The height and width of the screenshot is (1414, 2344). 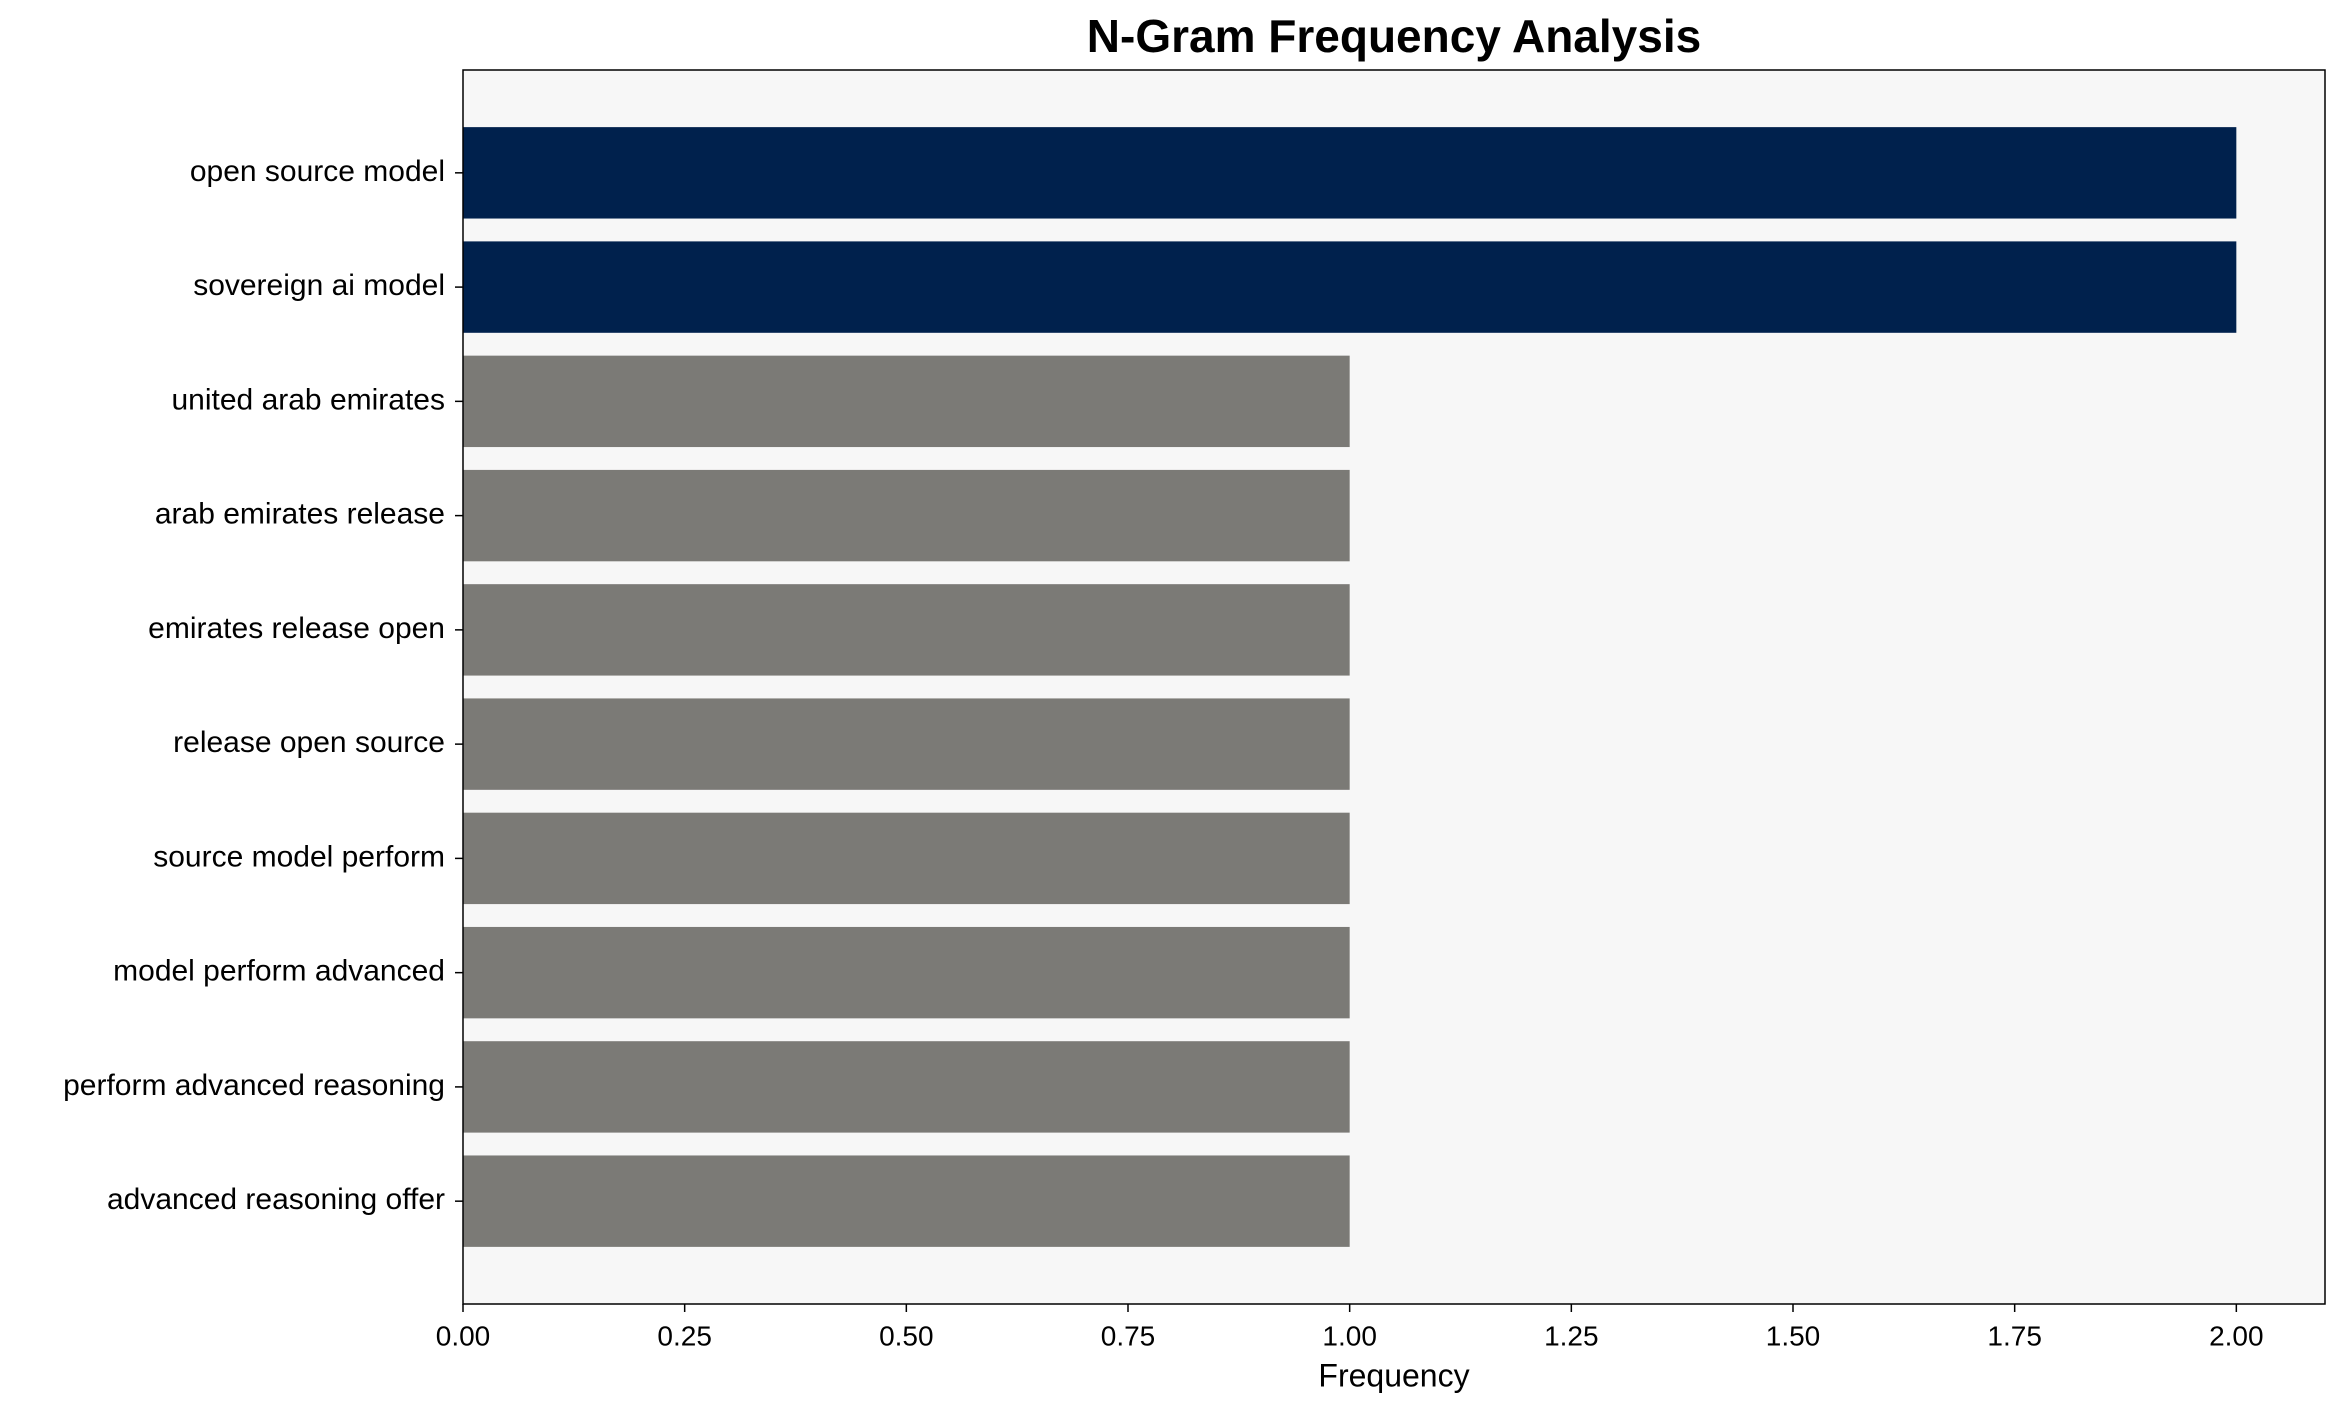 I want to click on y-tick-label: source model perform, so click(x=299, y=856).